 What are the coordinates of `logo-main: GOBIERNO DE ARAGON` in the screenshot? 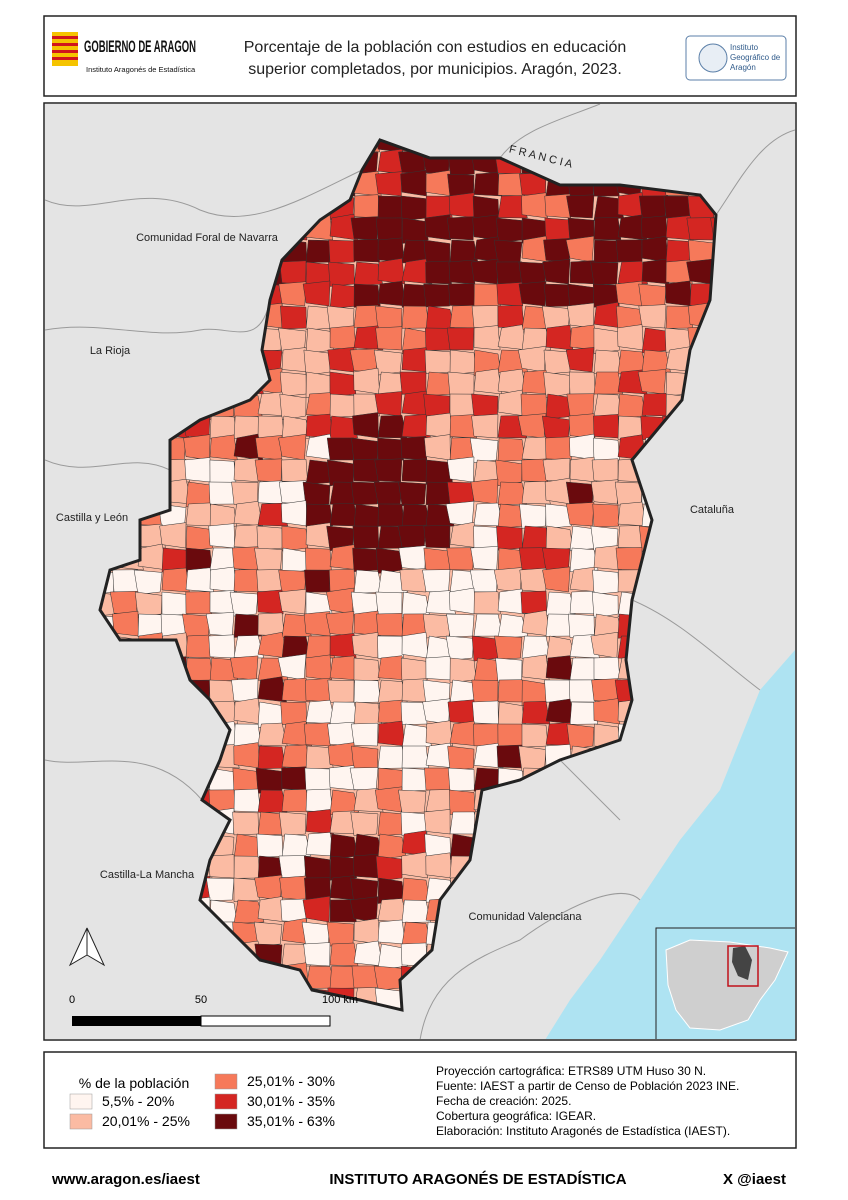 It's located at (140, 46).